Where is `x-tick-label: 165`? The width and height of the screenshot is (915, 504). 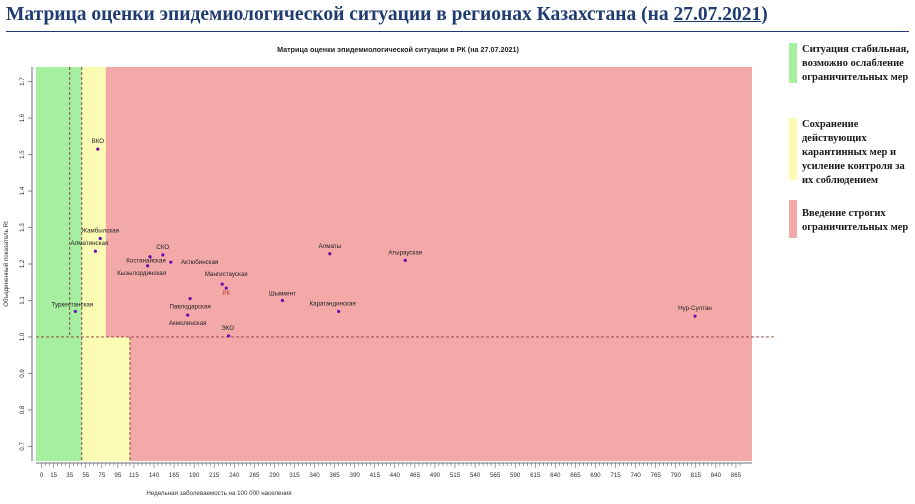
x-tick-label: 165 is located at coordinates (174, 475).